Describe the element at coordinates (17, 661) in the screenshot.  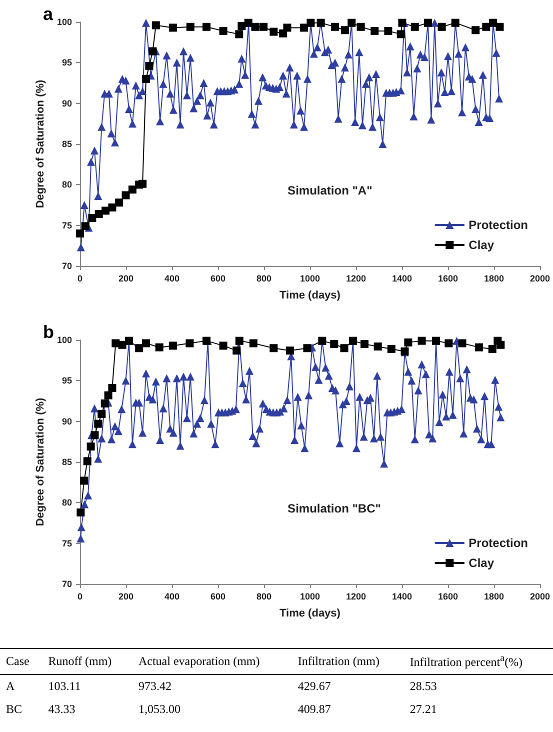
I see `category-label: Case` at that location.